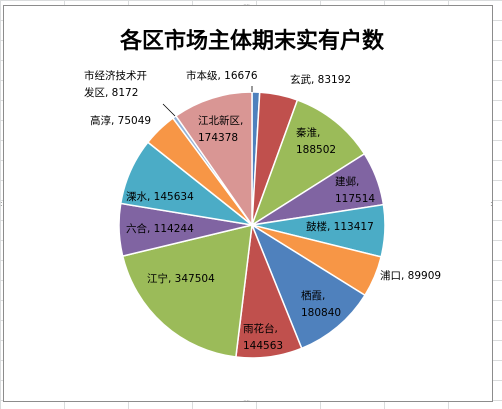  What do you see at coordinates (120, 120) in the screenshot?
I see `slice-data-label: 高淳, 75049` at bounding box center [120, 120].